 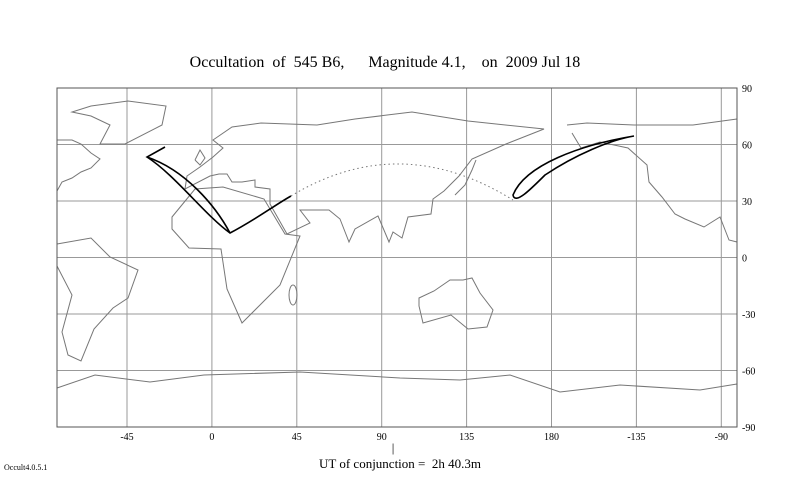 What do you see at coordinates (25, 467) in the screenshot?
I see `version-label: Occult4.0.5.1` at bounding box center [25, 467].